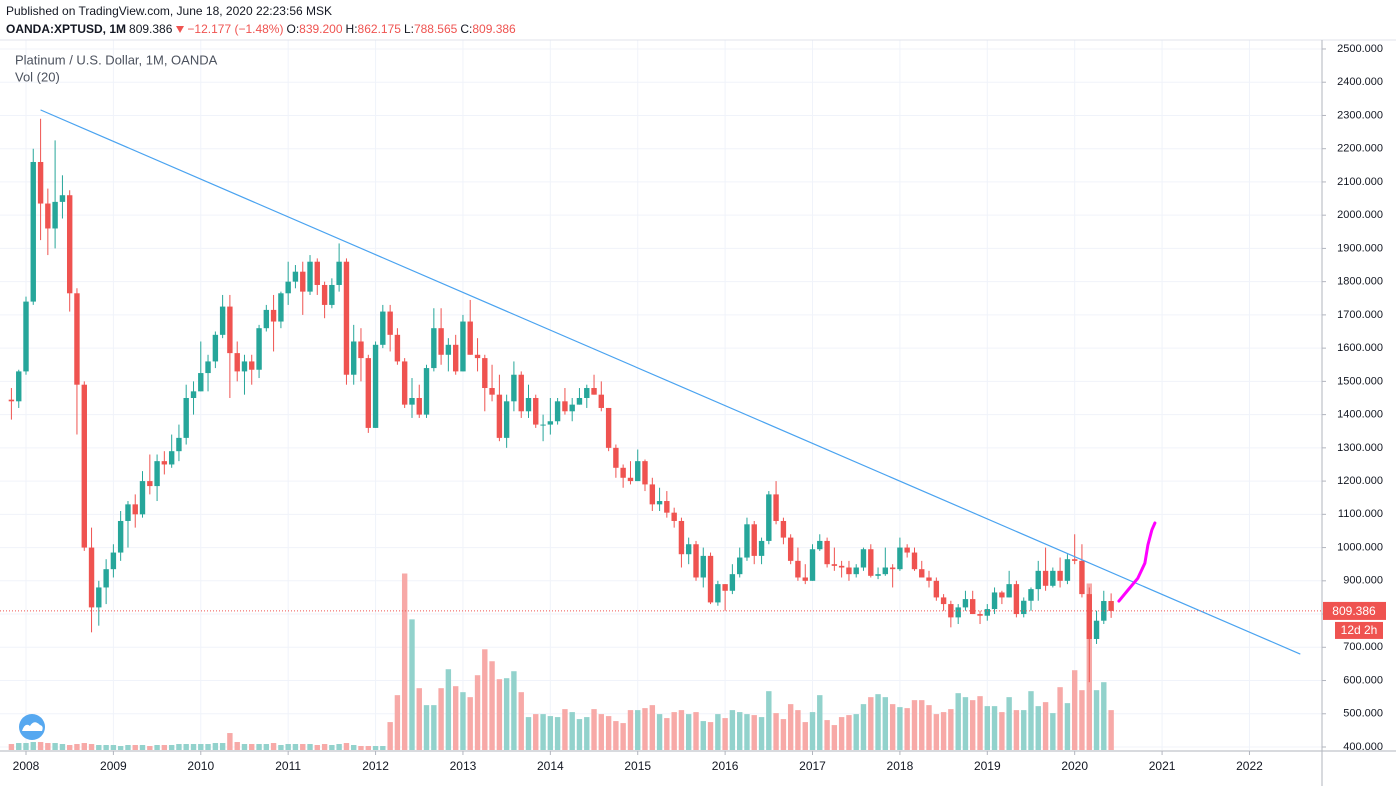 Image resolution: width=1396 pixels, height=786 pixels. What do you see at coordinates (435, 29) in the screenshot?
I see `low-value: 788.565` at bounding box center [435, 29].